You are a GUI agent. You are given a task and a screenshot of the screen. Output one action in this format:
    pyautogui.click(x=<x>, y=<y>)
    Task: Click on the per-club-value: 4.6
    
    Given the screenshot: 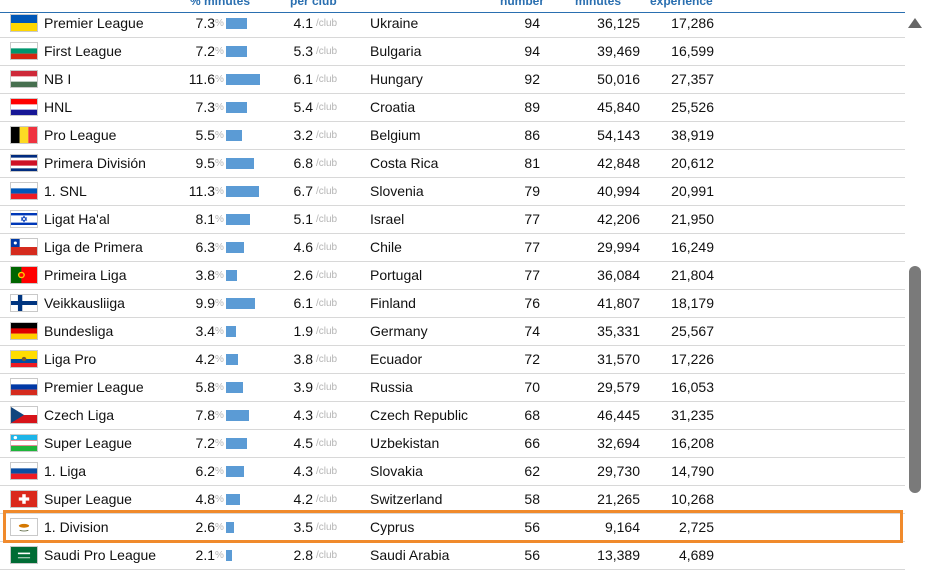 What is the action you would take?
    pyautogui.click(x=303, y=247)
    